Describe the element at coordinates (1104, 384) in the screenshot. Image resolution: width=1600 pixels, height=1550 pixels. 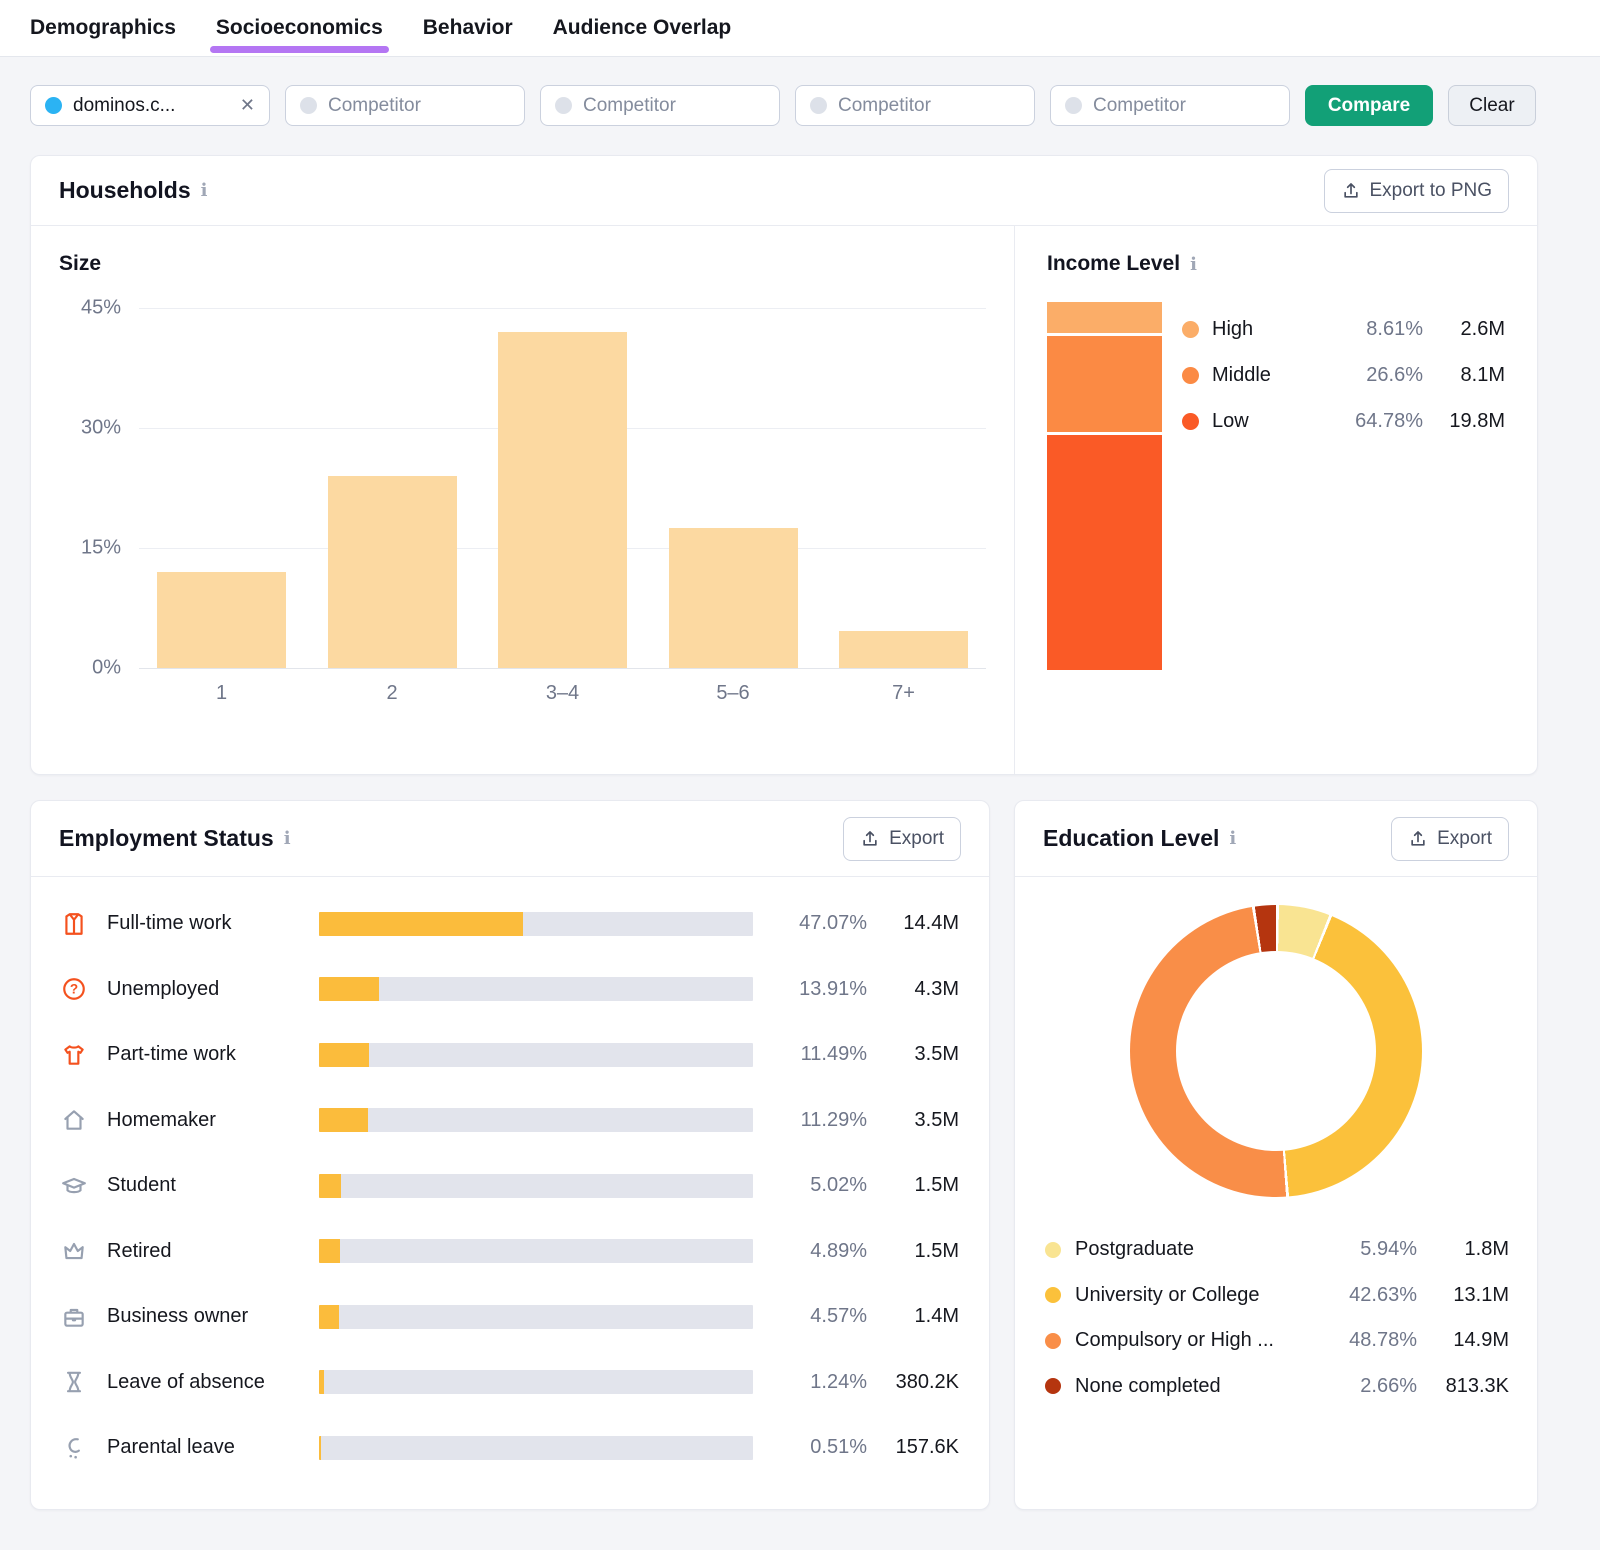
I see `income-segment-middle` at that location.